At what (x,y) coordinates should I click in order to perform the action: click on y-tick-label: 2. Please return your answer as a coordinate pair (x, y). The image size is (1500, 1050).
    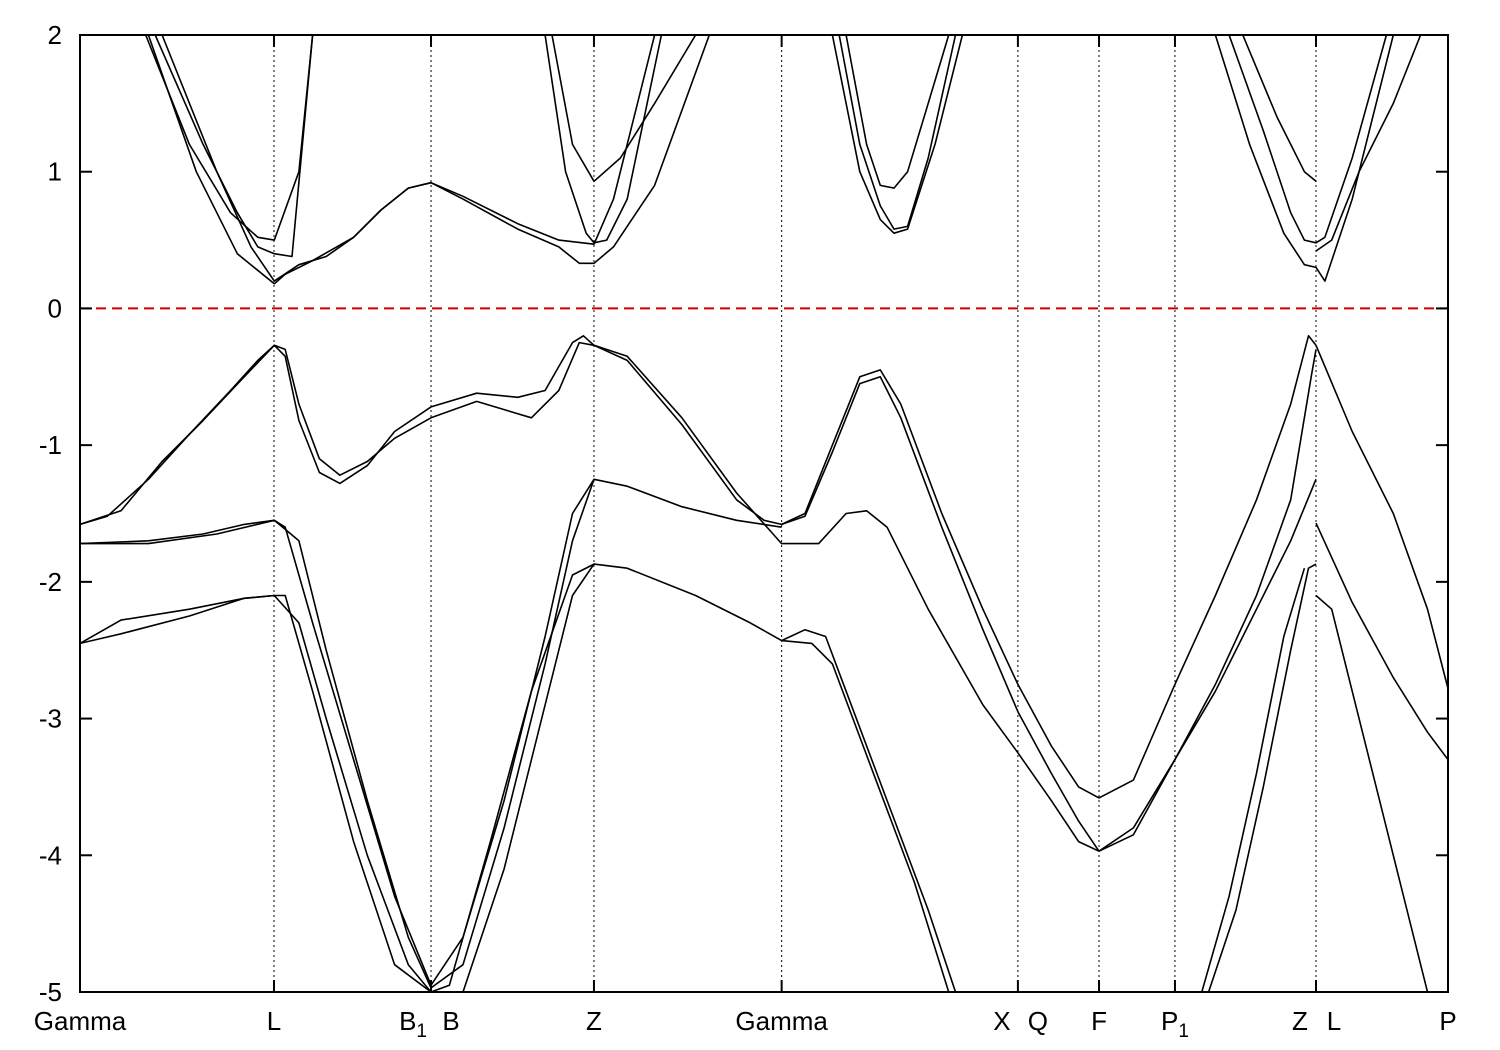
    Looking at the image, I should click on (55, 35).